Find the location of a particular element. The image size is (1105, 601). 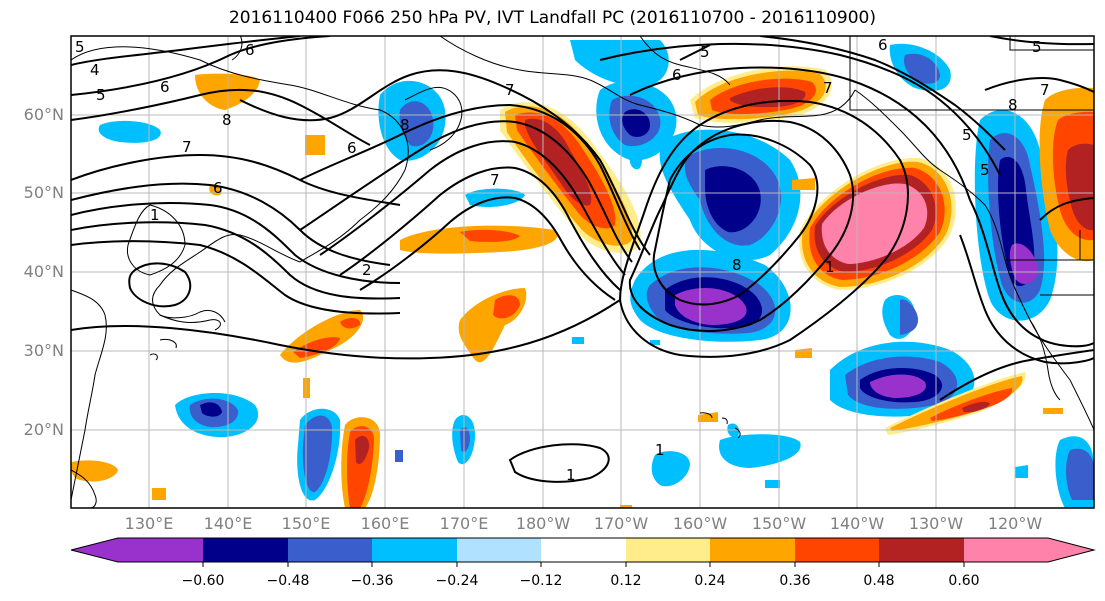

colorbar-min-extend is located at coordinates (94, 550).